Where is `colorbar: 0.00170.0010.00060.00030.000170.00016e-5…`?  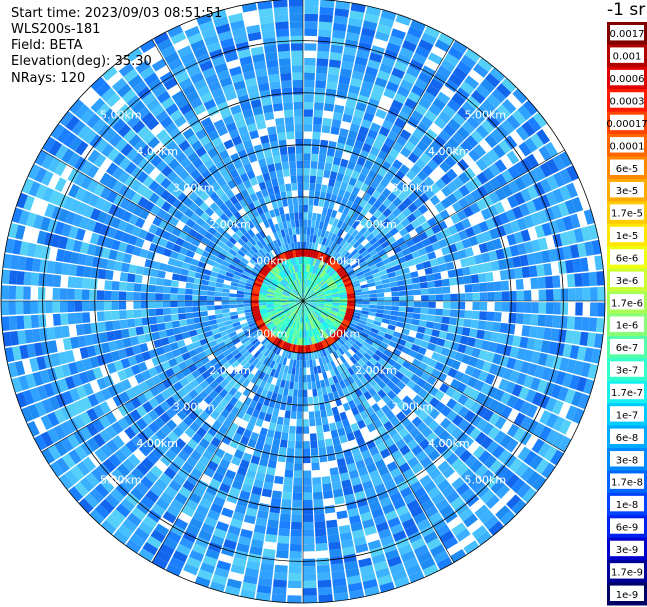 colorbar: 0.00170.0010.00060.00030.000170.00016e-5… is located at coordinates (626, 314).